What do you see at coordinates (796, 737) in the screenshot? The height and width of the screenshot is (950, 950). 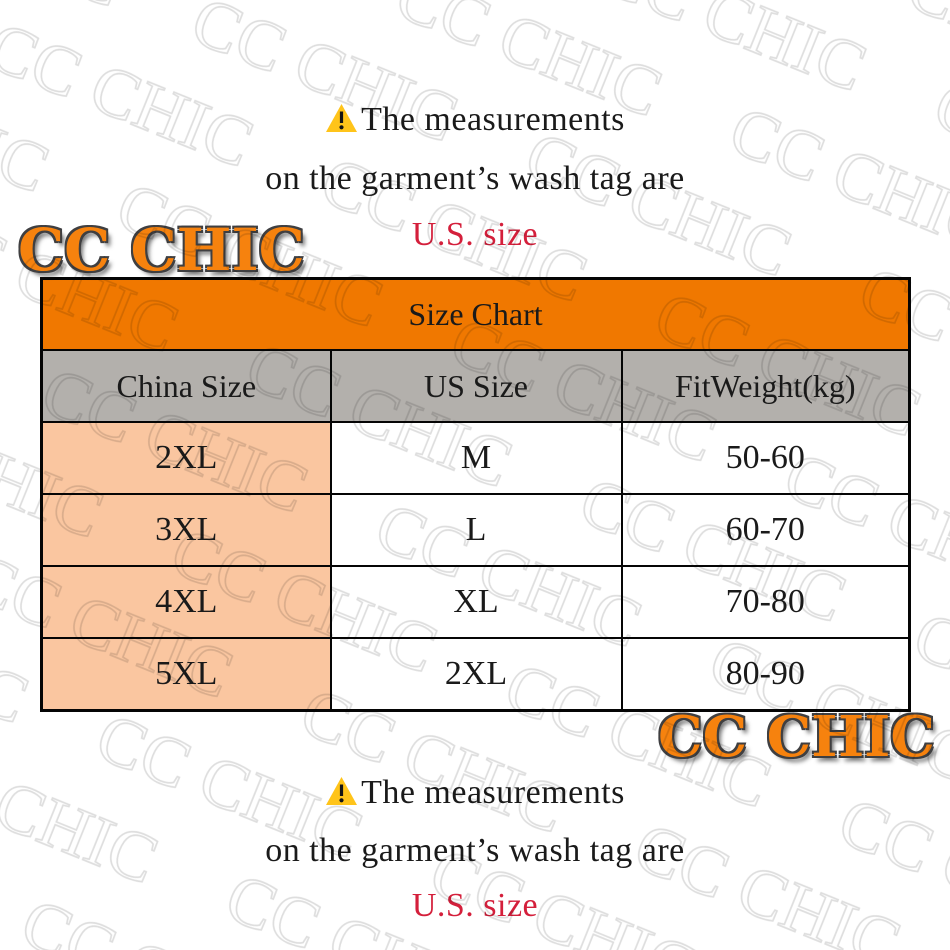 I see `brand-logo-bottom: CC CHIC` at bounding box center [796, 737].